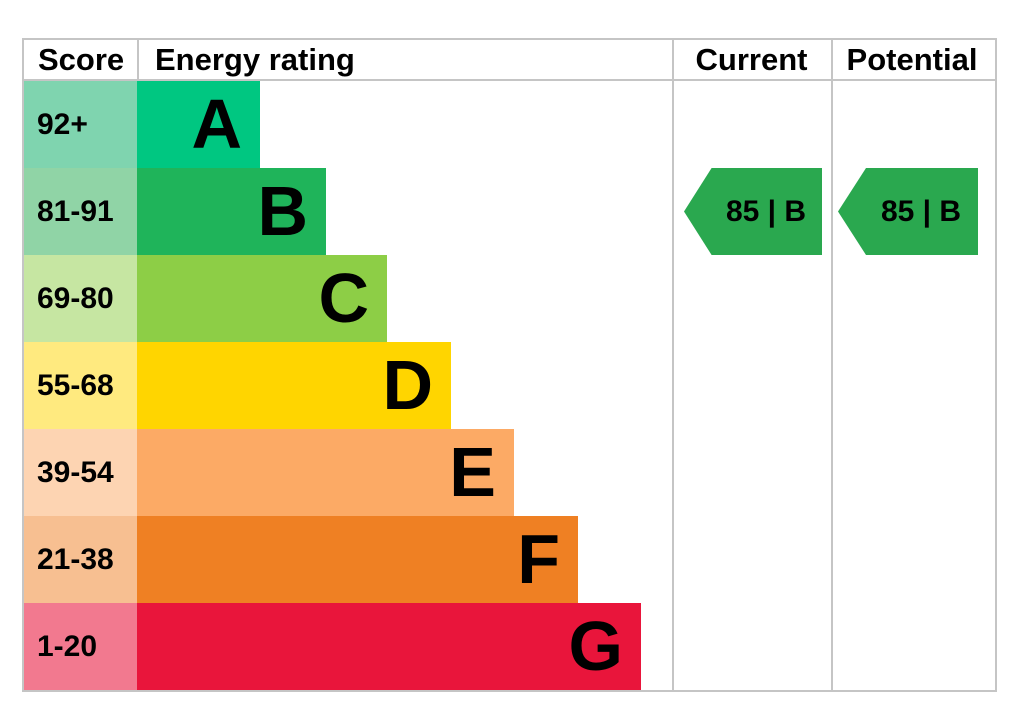 Image resolution: width=1020 pixels, height=720 pixels. Describe the element at coordinates (80, 298) in the screenshot. I see `score-range-c: 69-80` at that location.